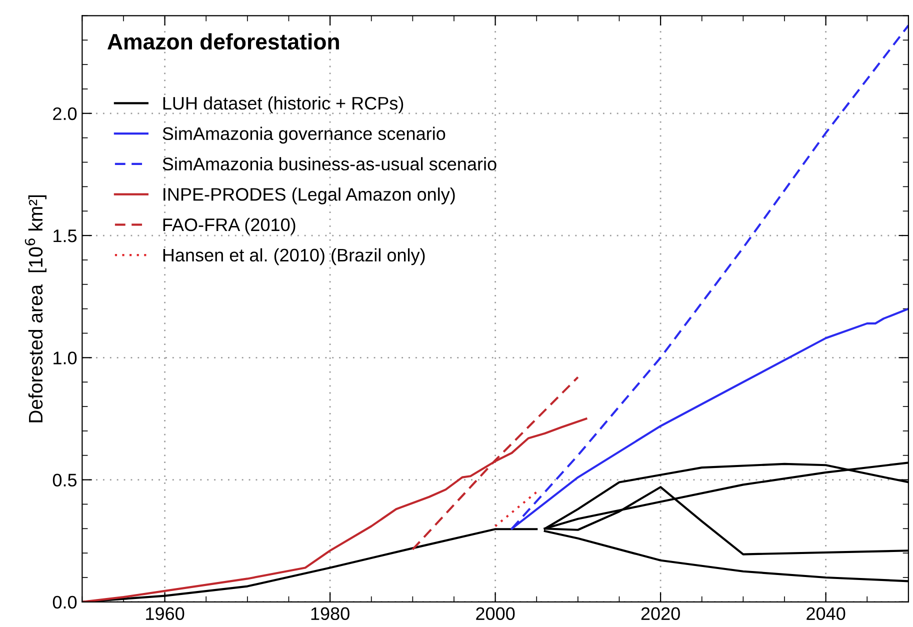 The width and height of the screenshot is (913, 627). Describe the element at coordinates (65, 113) in the screenshot. I see `y-tick-label: 2.0` at that location.